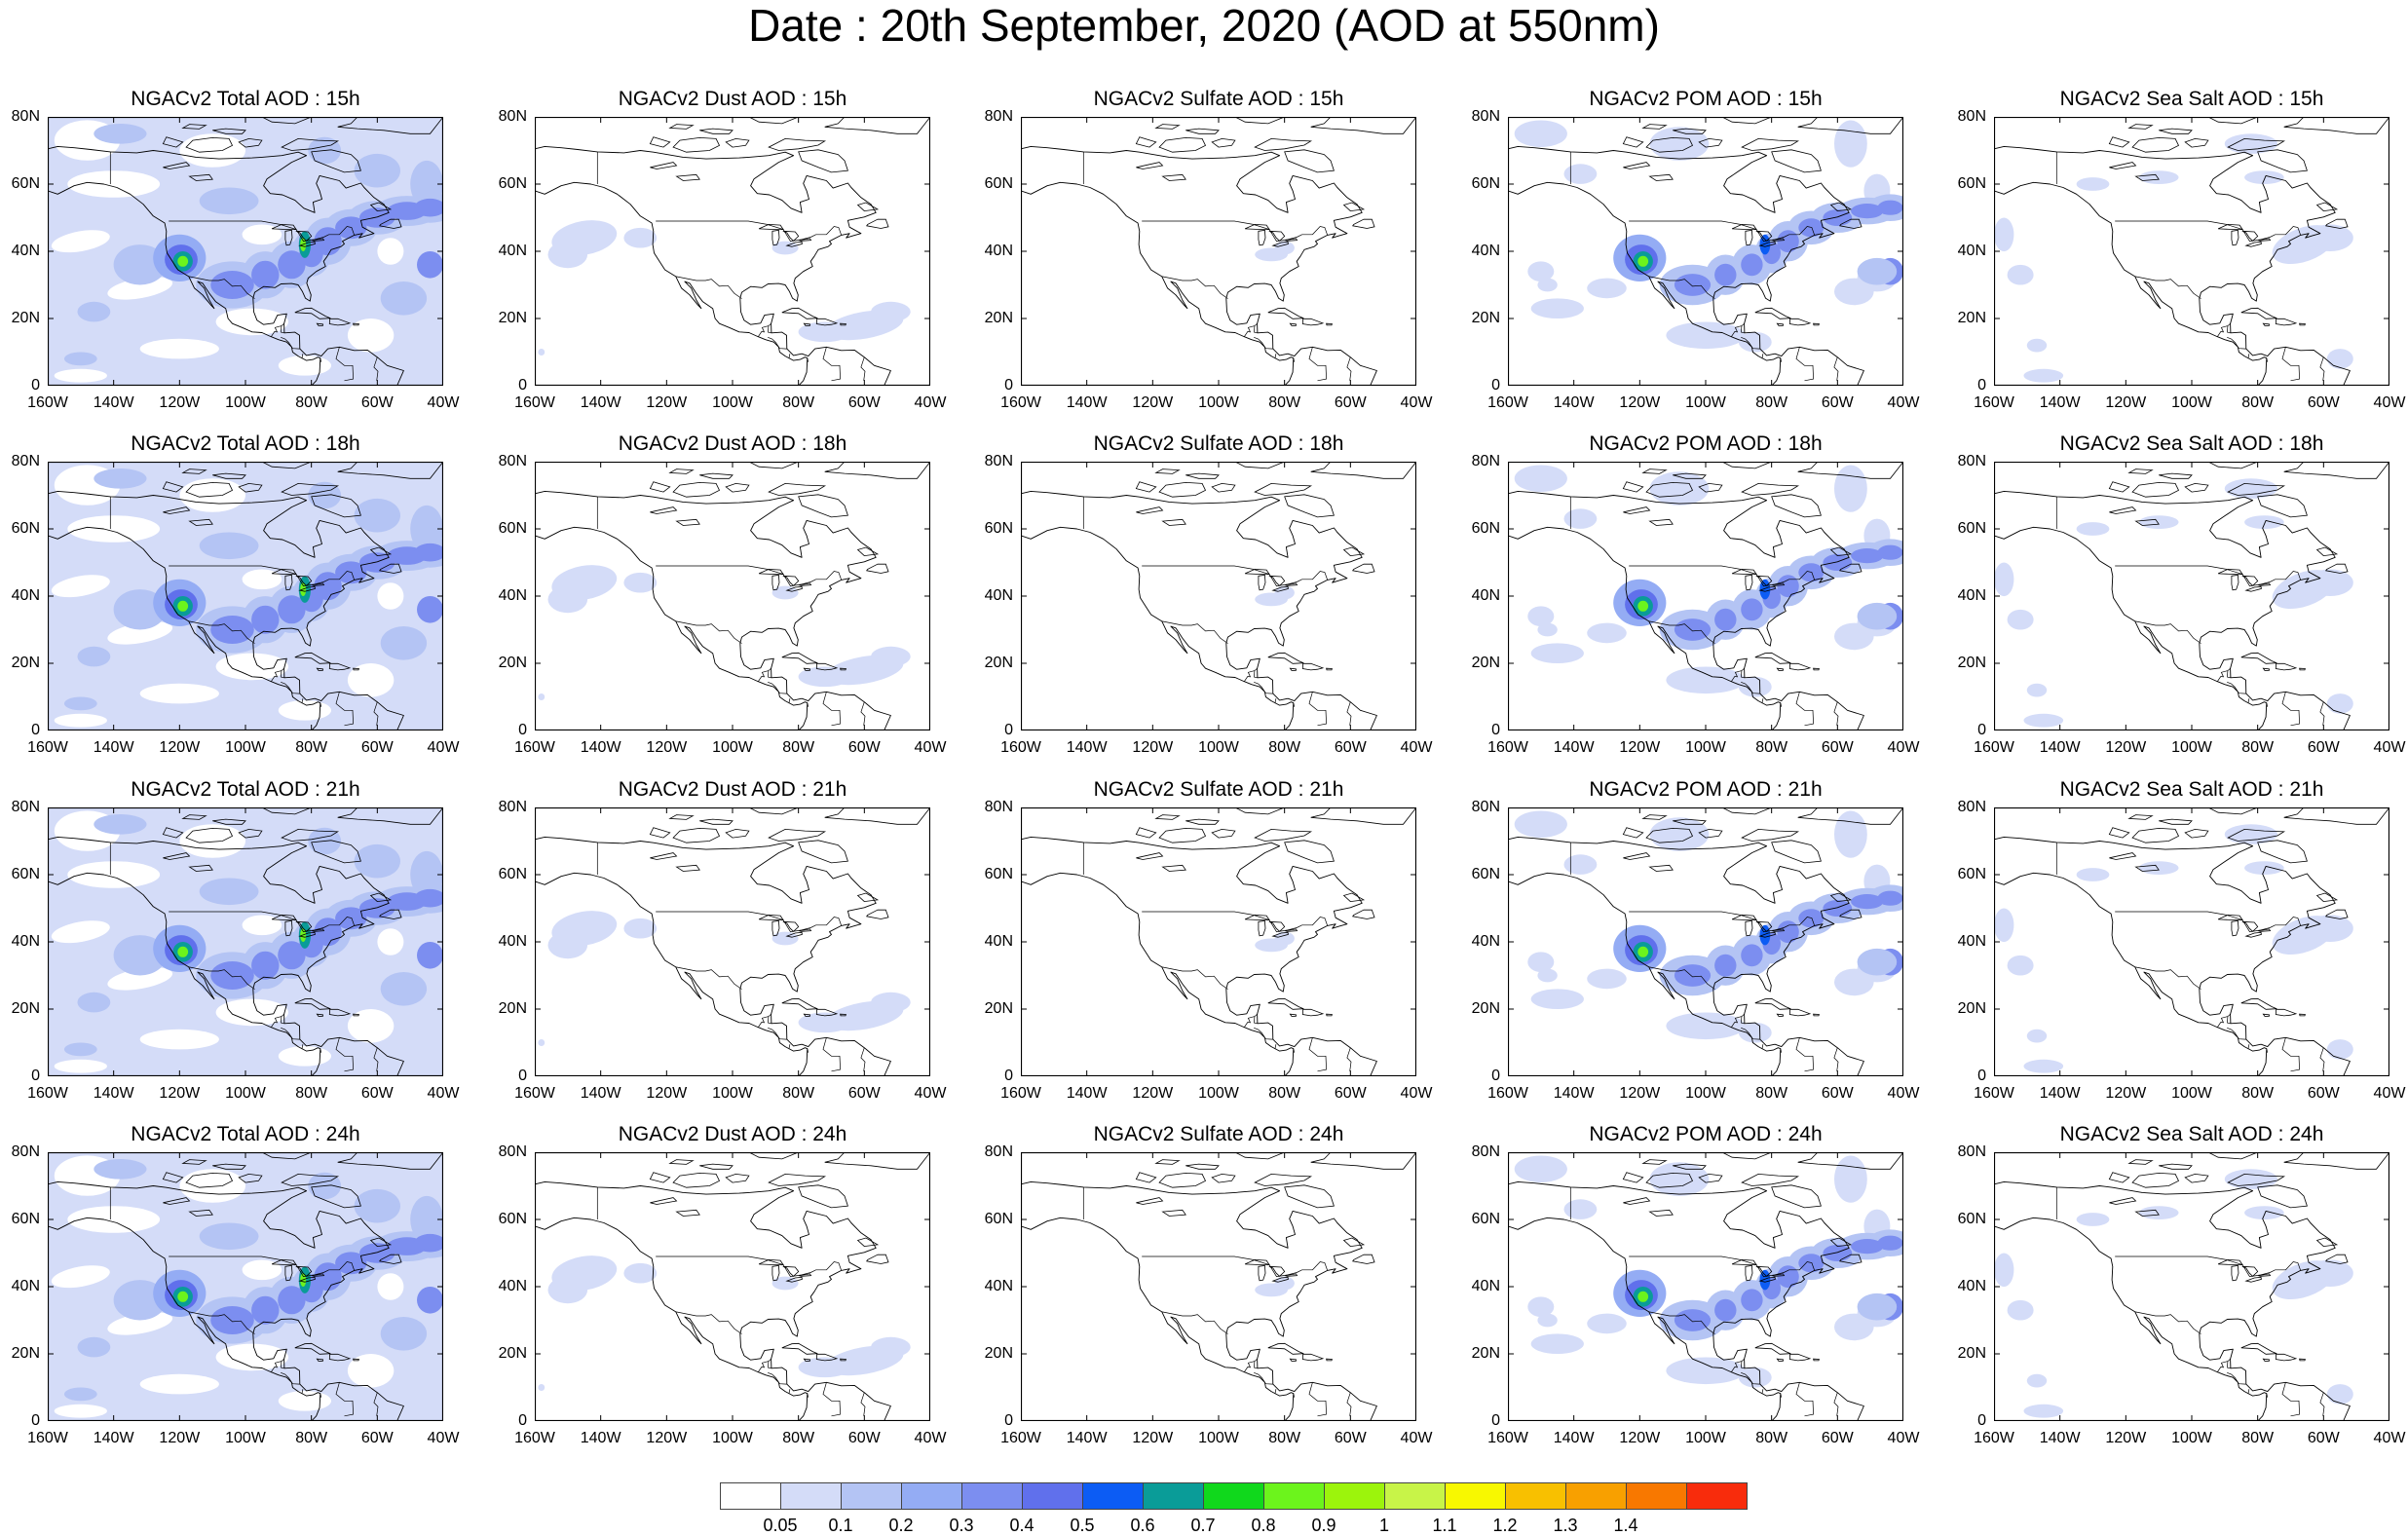 Image resolution: width=2408 pixels, height=1536 pixels. I want to click on coastline, so click(713, 956).